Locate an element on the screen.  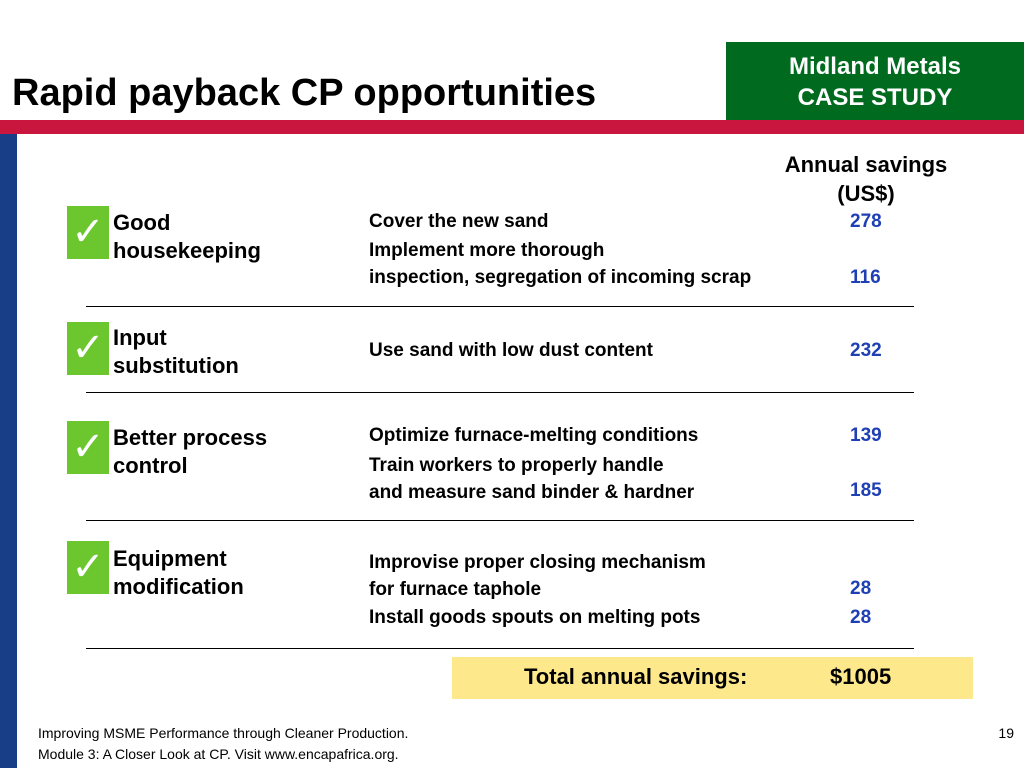
category-label-line2: modification is located at coordinates (178, 586).